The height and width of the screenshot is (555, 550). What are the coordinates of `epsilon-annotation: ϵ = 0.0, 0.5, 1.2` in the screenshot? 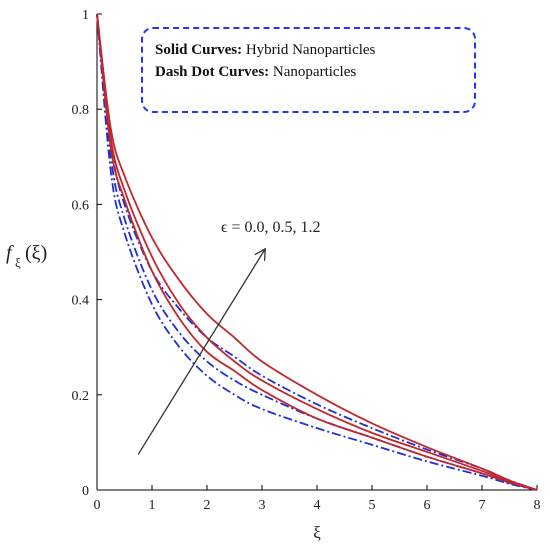 It's located at (271, 227).